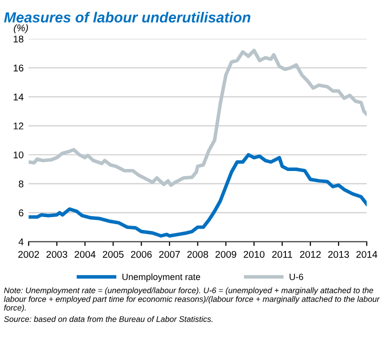 The width and height of the screenshot is (382, 338). I want to click on x-tick-label: 2009, so click(226, 254).